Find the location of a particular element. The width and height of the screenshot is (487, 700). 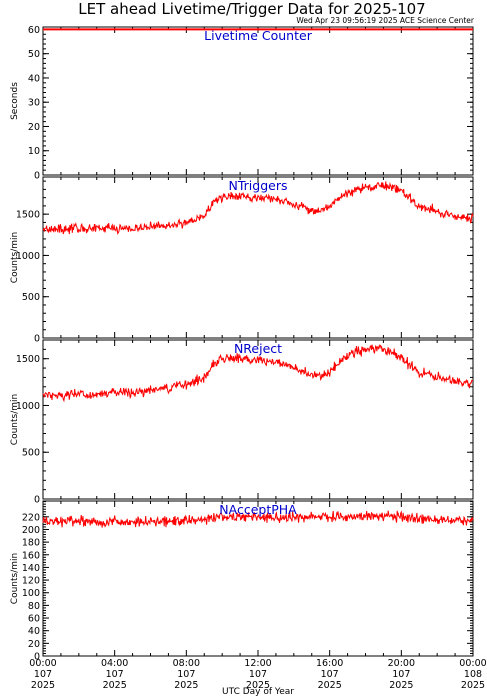

y-tick-label: 80 is located at coordinates (34, 606).